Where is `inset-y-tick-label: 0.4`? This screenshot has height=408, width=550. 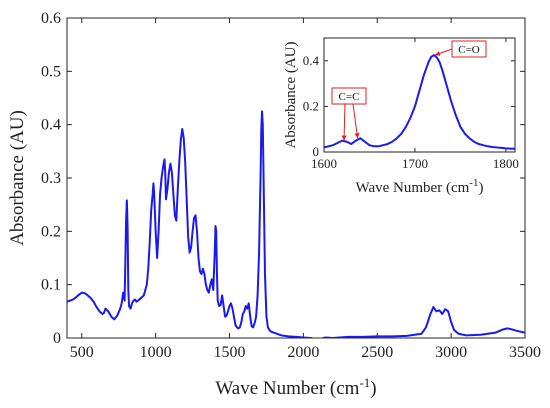 inset-y-tick-label: 0.4 is located at coordinates (311, 60).